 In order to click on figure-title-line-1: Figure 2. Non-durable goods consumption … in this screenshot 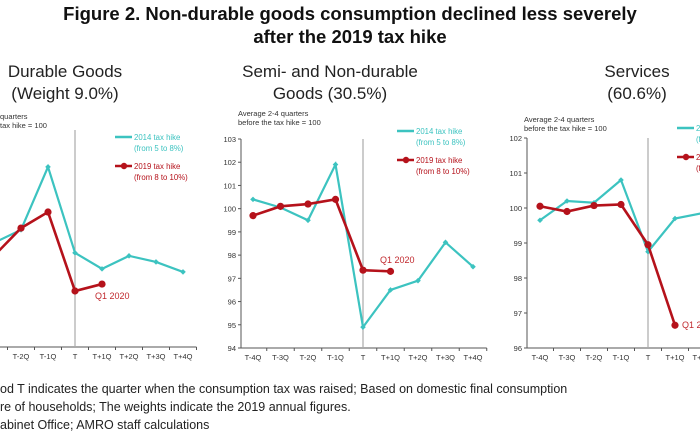, I will do `click(350, 13)`.